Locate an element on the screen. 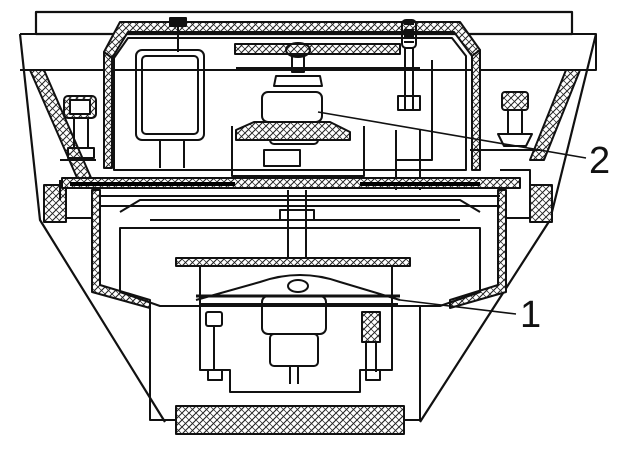  capsule is located at coordinates (294, 331).